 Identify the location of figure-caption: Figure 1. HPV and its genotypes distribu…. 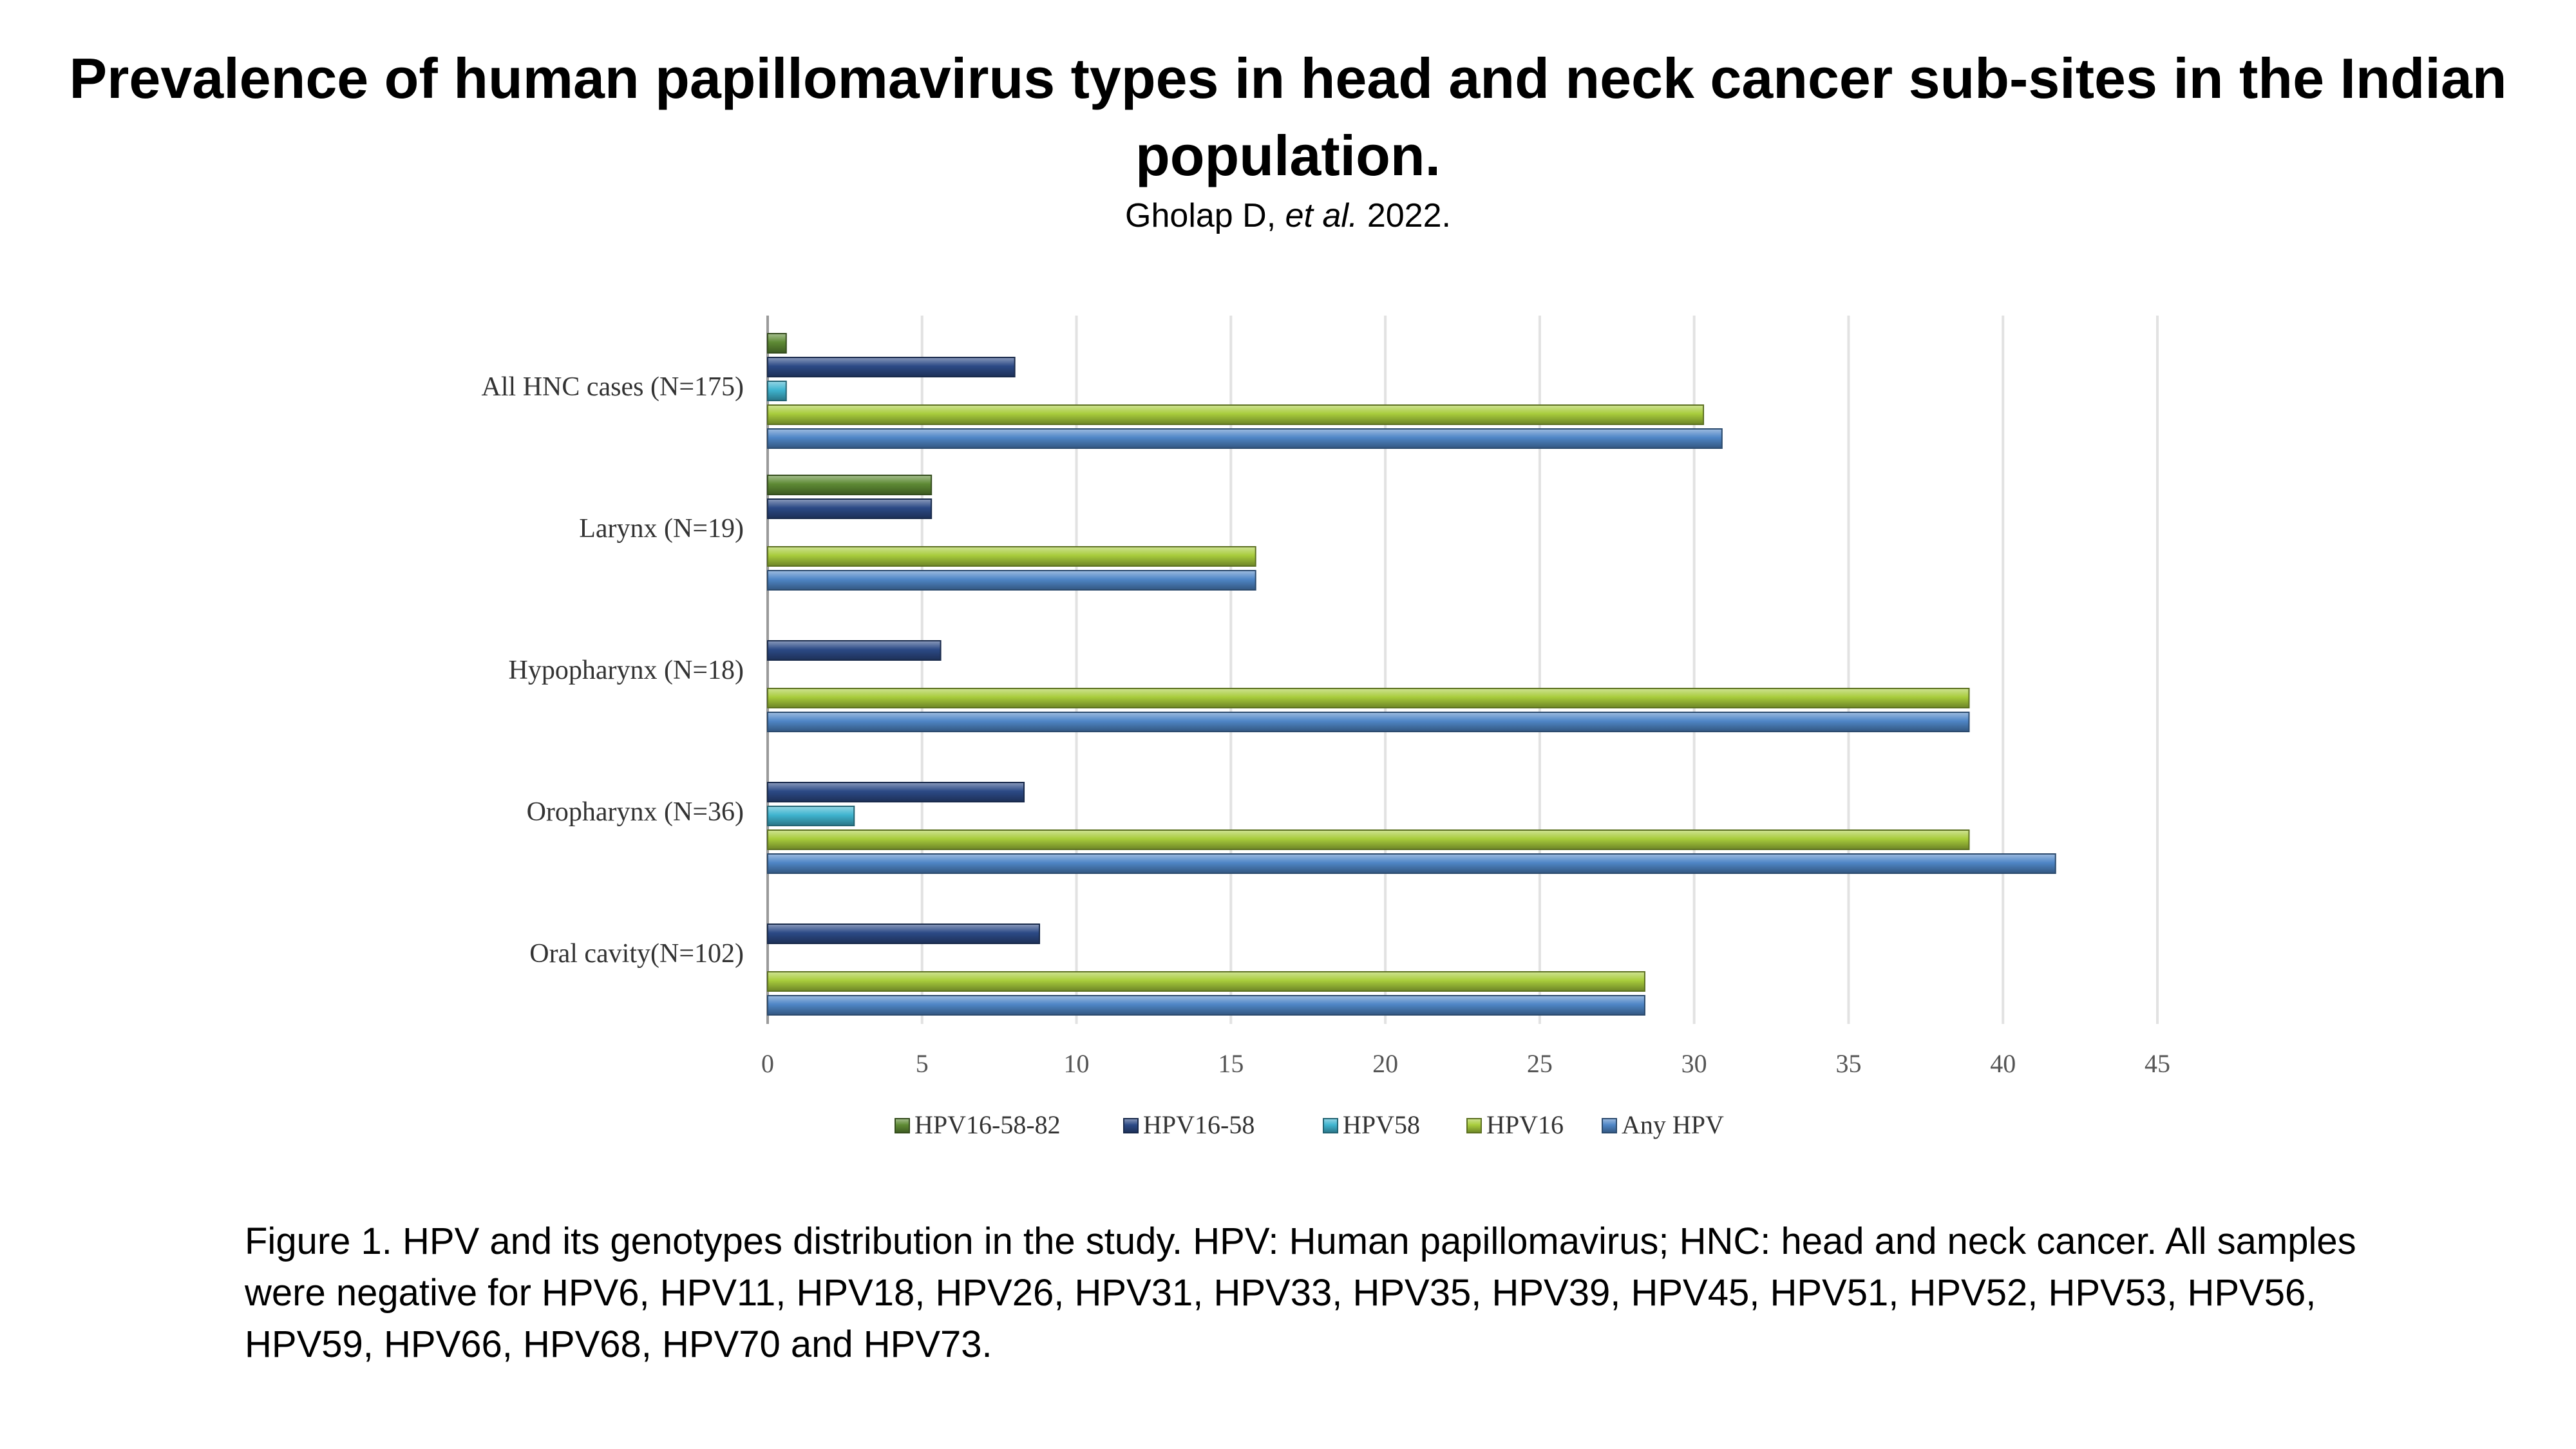
(1300, 1292).